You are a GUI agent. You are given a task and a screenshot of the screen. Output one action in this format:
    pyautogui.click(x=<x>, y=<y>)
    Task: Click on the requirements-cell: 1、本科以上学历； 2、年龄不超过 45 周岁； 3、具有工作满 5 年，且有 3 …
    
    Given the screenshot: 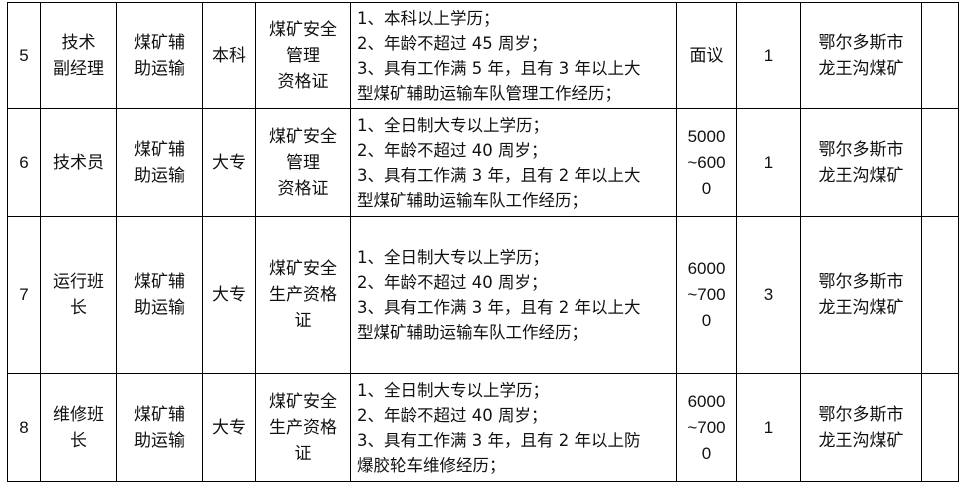 What is the action you would take?
    pyautogui.click(x=513, y=55)
    